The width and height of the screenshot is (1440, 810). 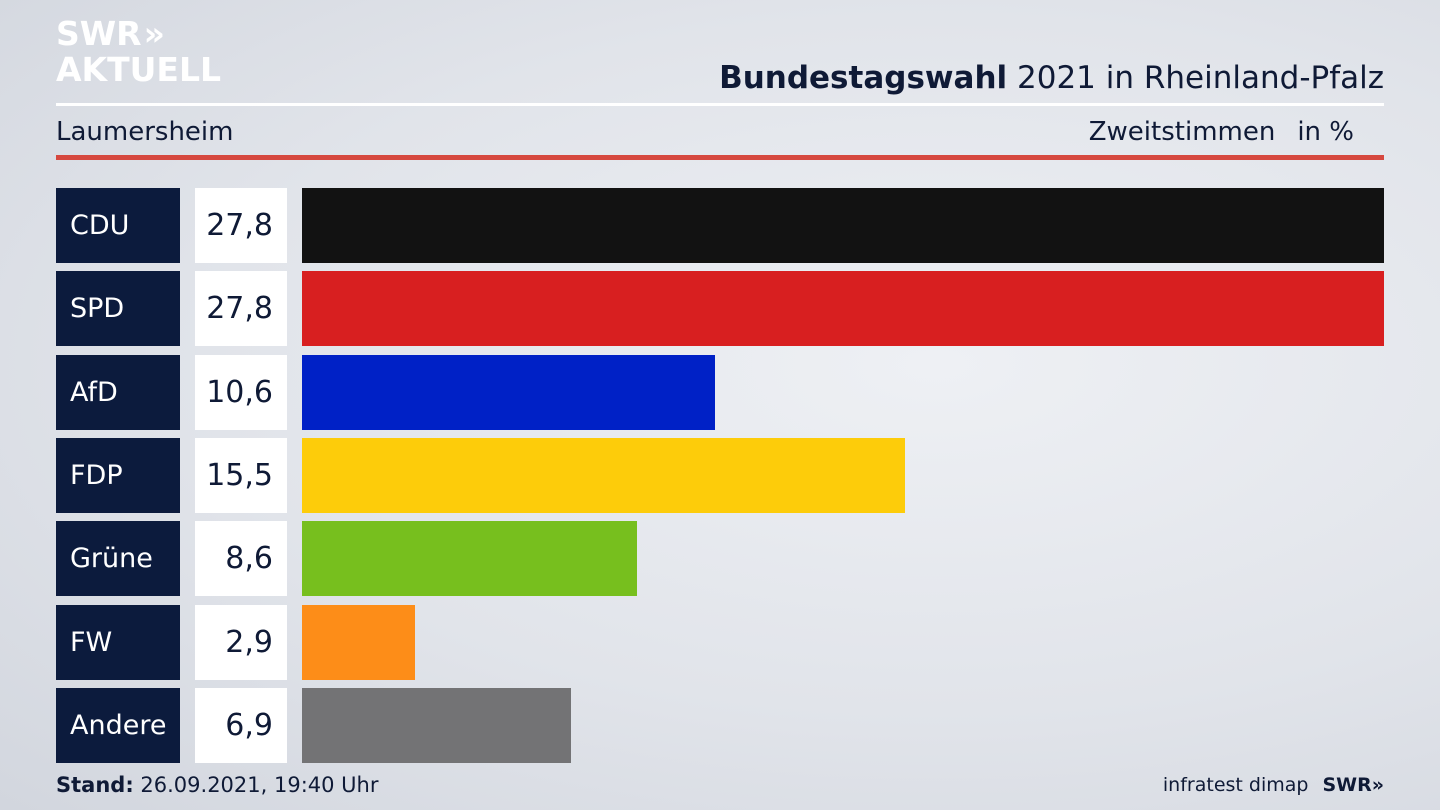 What do you see at coordinates (241, 725) in the screenshot?
I see `value-label: 6,9` at bounding box center [241, 725].